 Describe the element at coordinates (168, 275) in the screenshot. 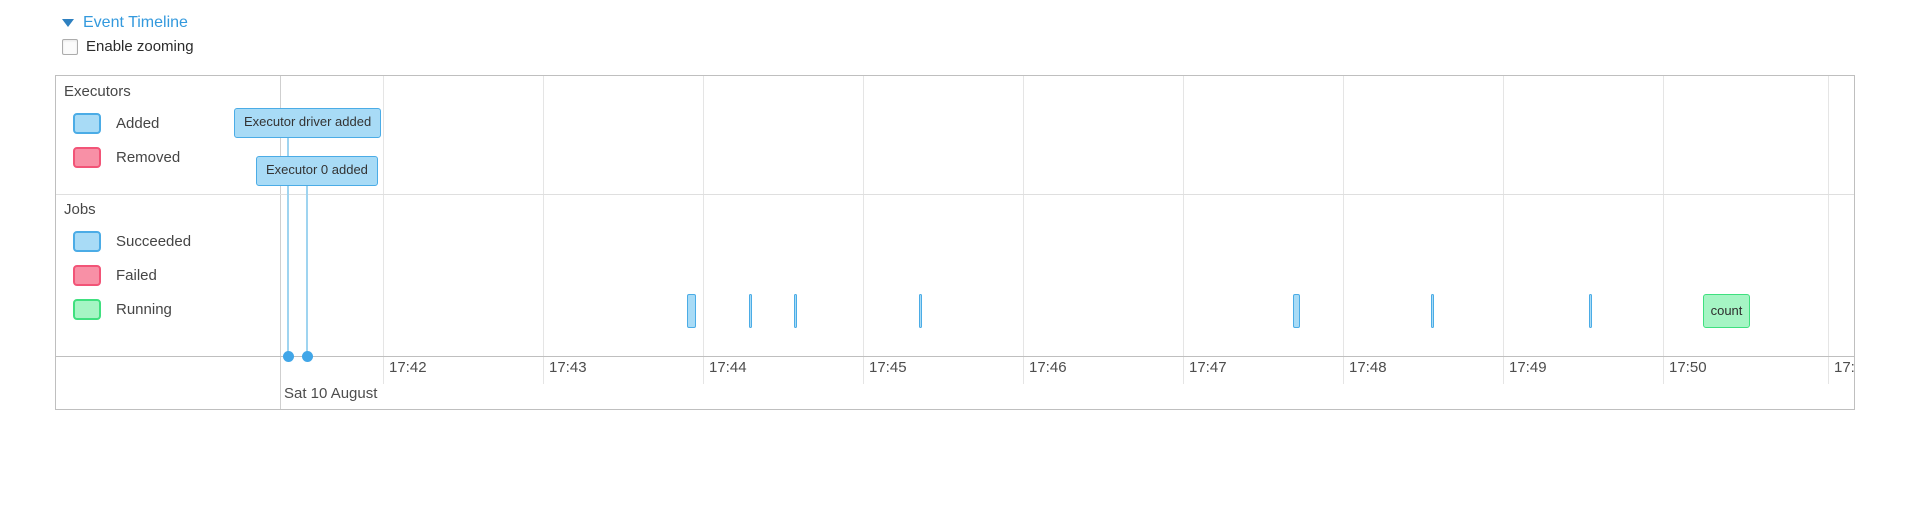

I see `legend-item: Failed` at that location.